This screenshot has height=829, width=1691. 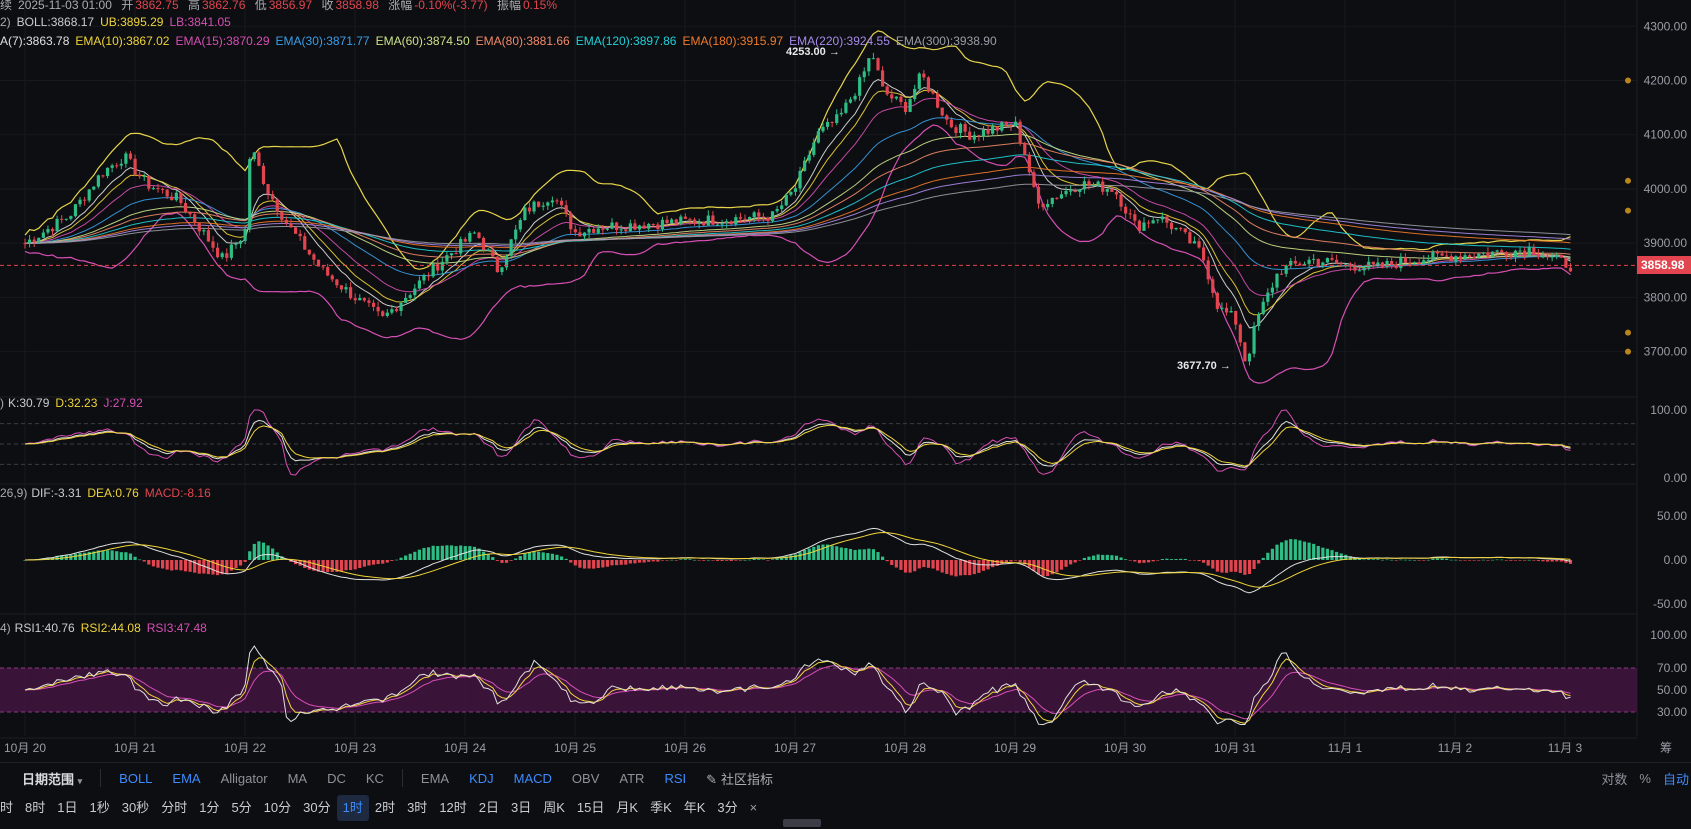 I want to click on ema-line, so click(x=797, y=200).